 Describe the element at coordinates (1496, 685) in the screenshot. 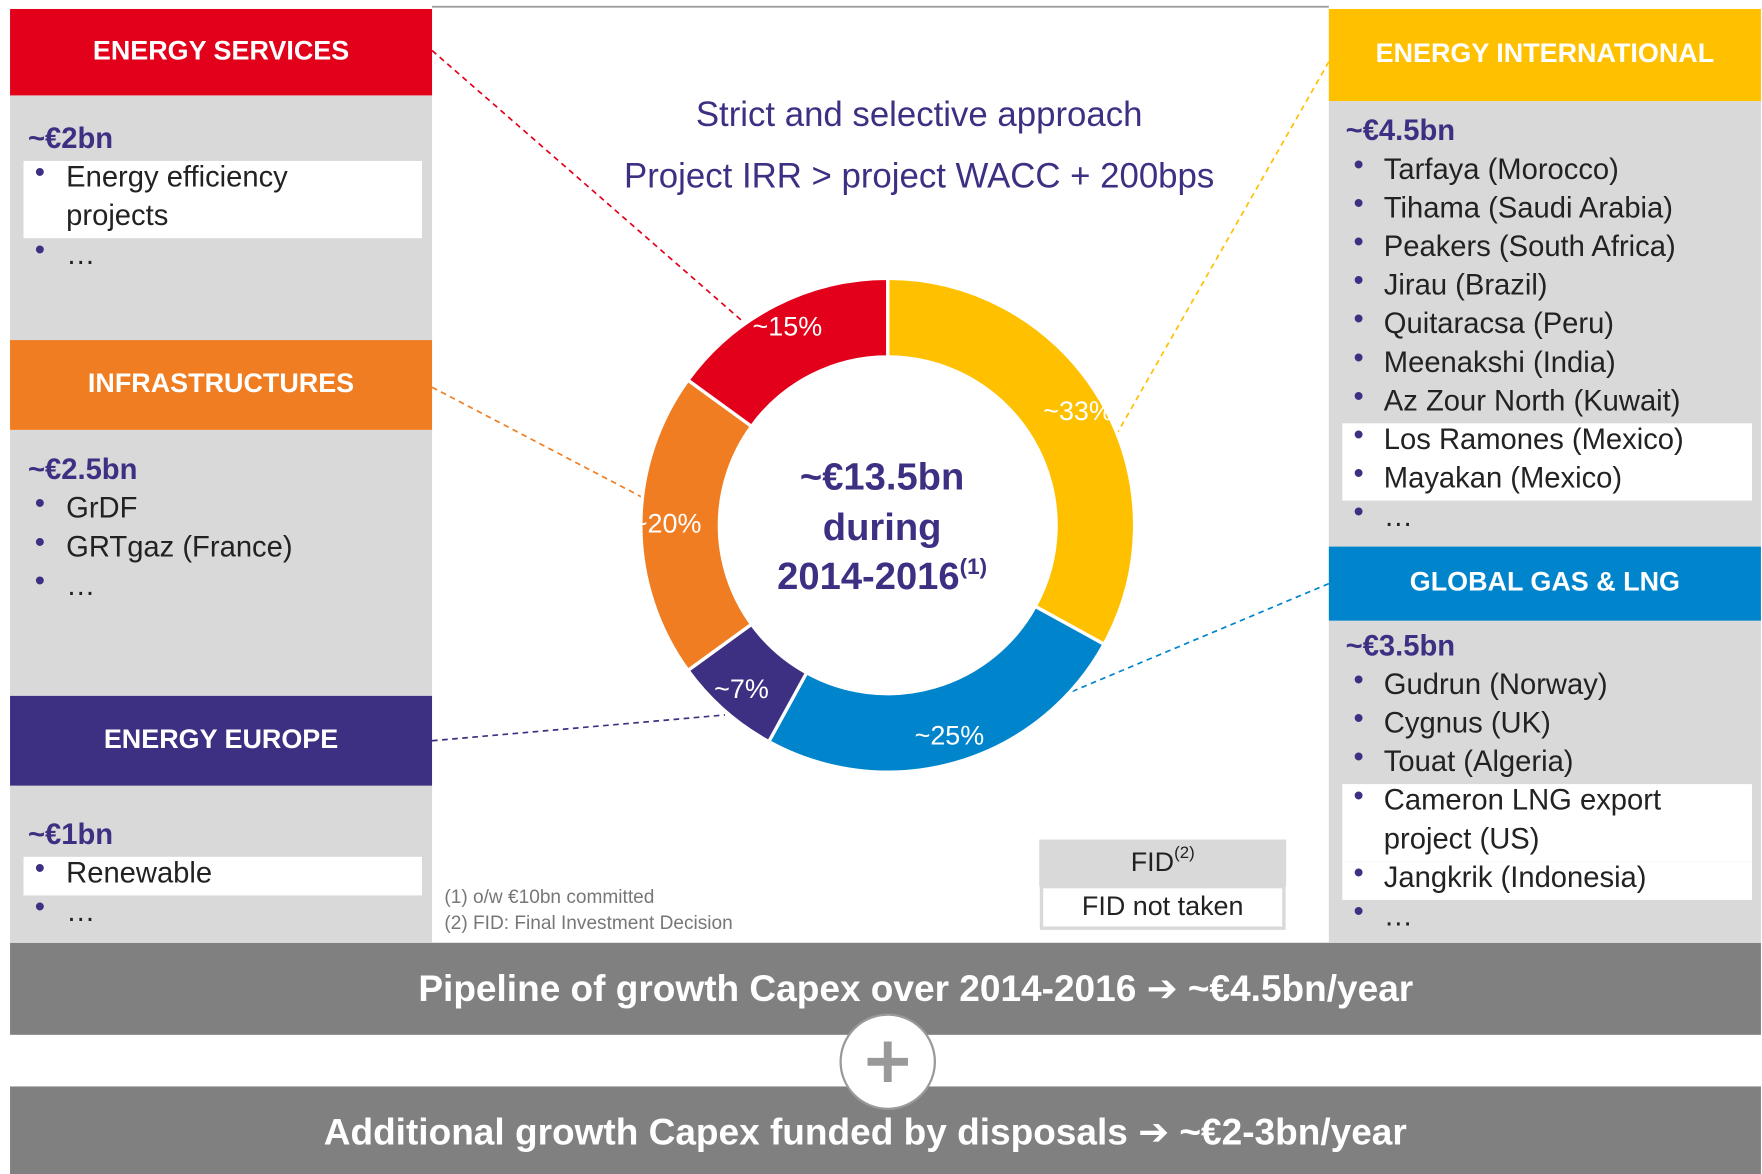

I see `panel-item: Gudrun (Norway)` at that location.